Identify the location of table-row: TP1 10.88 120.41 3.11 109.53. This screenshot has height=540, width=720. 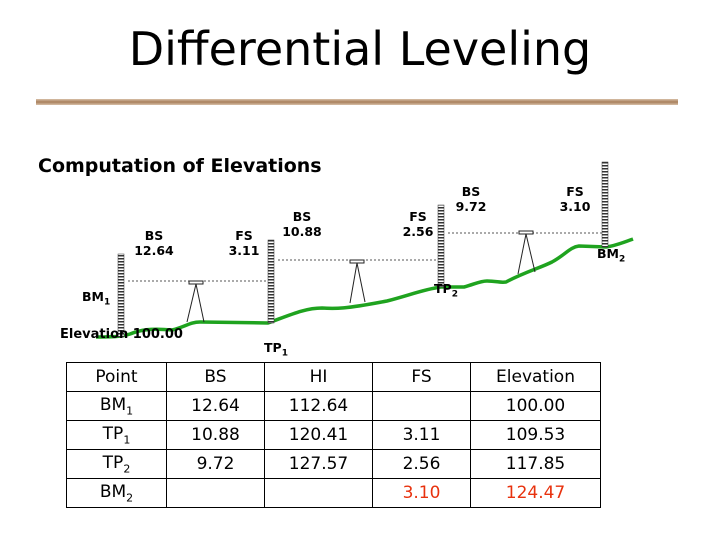
(333, 435).